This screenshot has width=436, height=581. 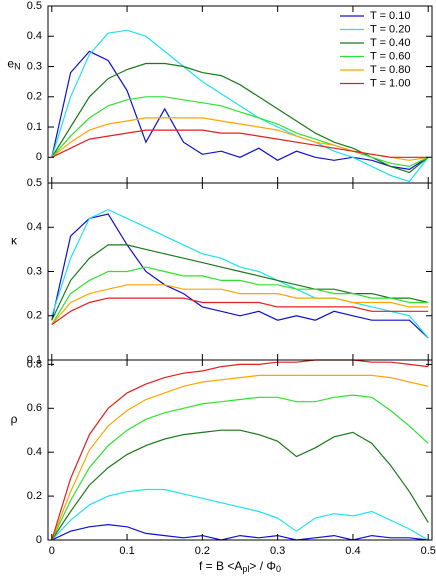 What do you see at coordinates (245, 569) in the screenshot?
I see `label-subscript: pl` at bounding box center [245, 569].